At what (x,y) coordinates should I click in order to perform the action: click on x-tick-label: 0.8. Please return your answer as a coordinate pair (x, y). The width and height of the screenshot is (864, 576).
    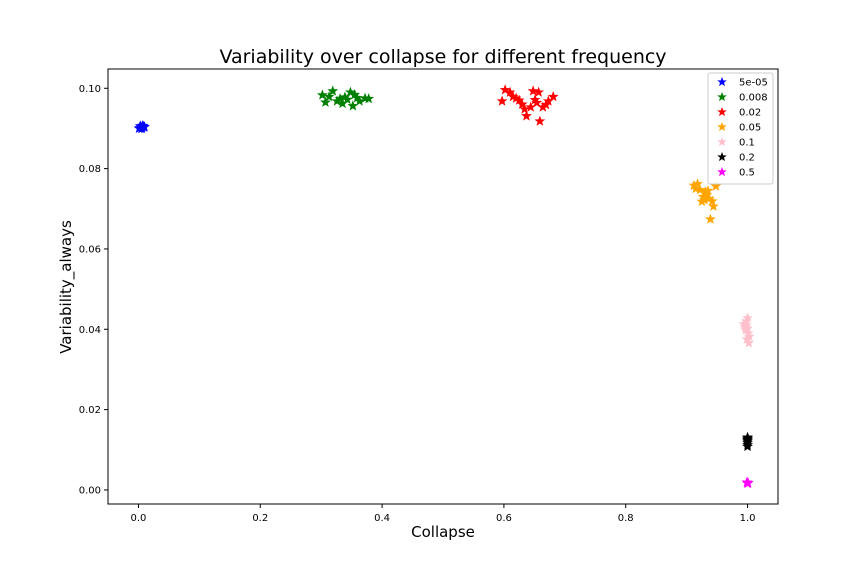
    Looking at the image, I should click on (626, 518).